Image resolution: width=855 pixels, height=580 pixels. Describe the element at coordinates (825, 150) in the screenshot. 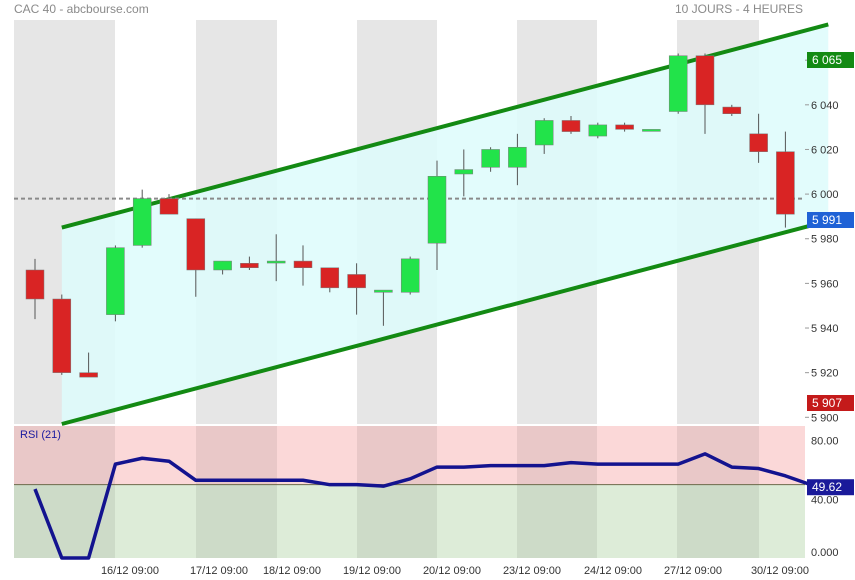

I see `price-tick-label: 6 020` at that location.